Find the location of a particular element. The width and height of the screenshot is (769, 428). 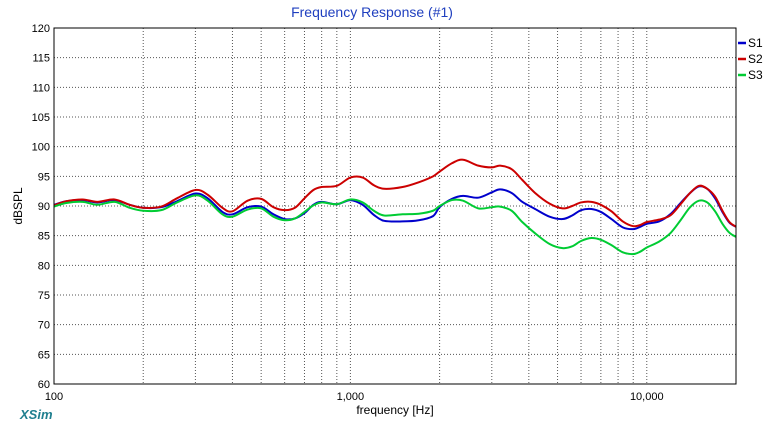

x-tick-label: 10,000 is located at coordinates (647, 397).